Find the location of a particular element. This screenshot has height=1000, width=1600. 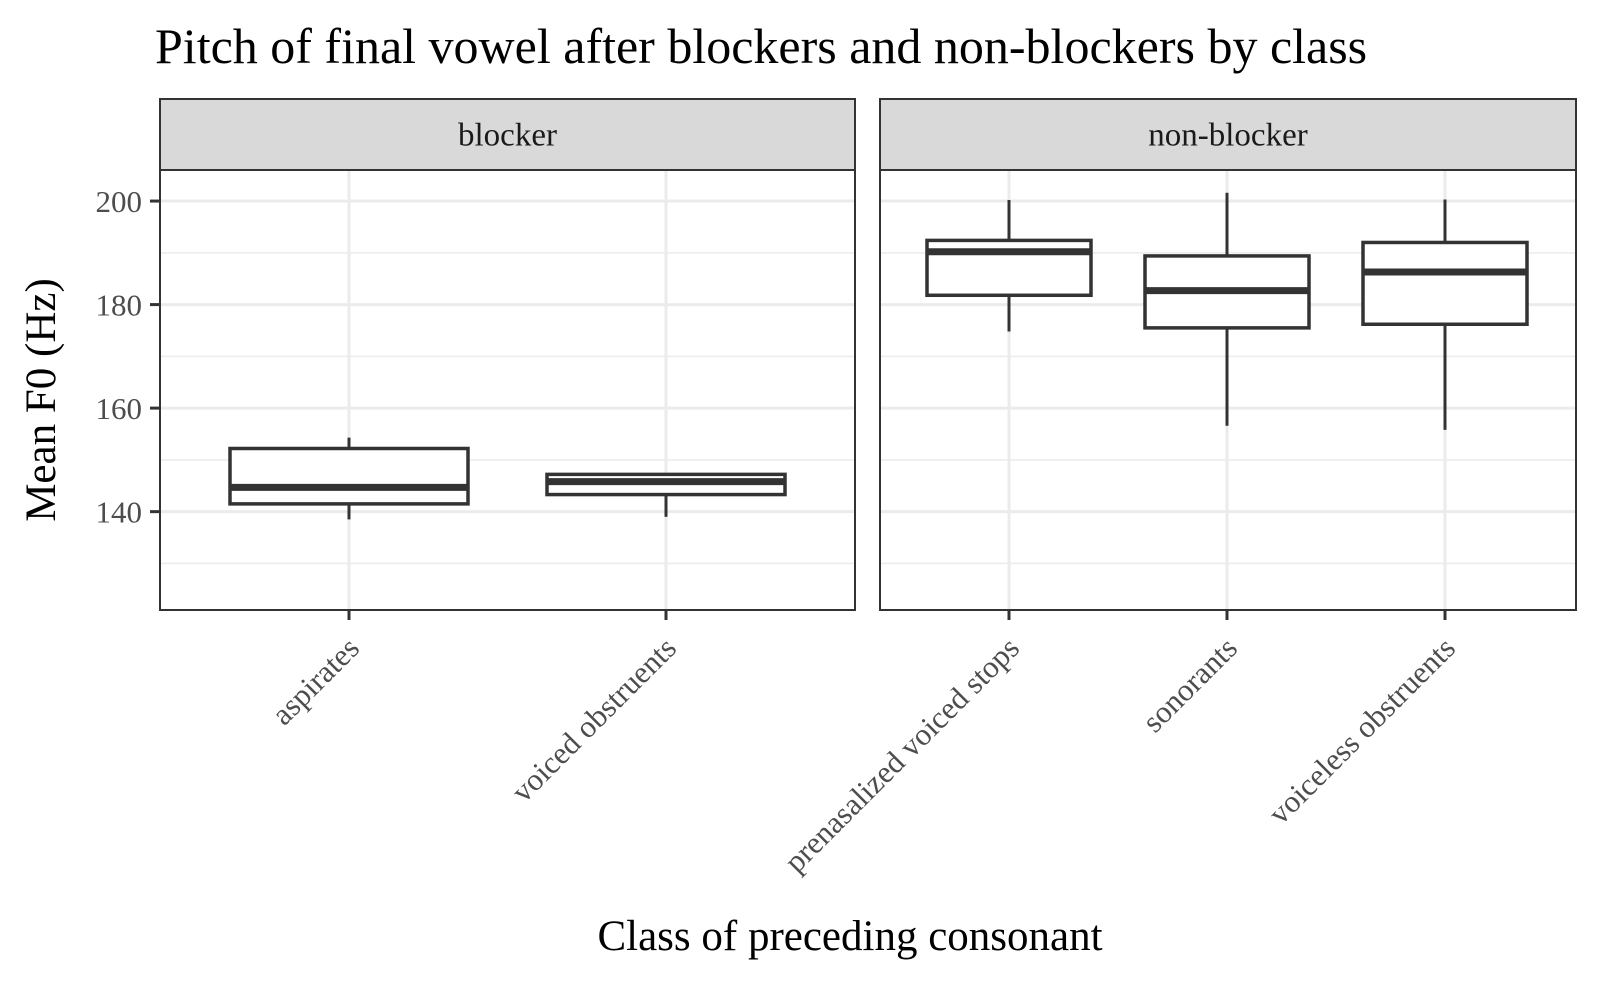

box-voiceless-obstruents is located at coordinates (1445, 314).